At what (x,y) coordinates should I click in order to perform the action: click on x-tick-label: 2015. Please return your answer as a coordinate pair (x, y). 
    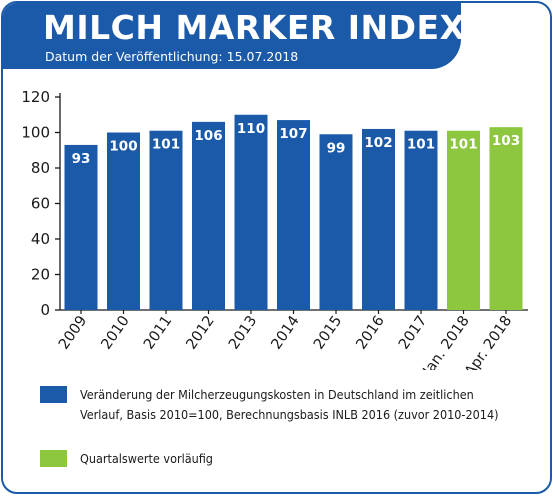
    Looking at the image, I should click on (328, 332).